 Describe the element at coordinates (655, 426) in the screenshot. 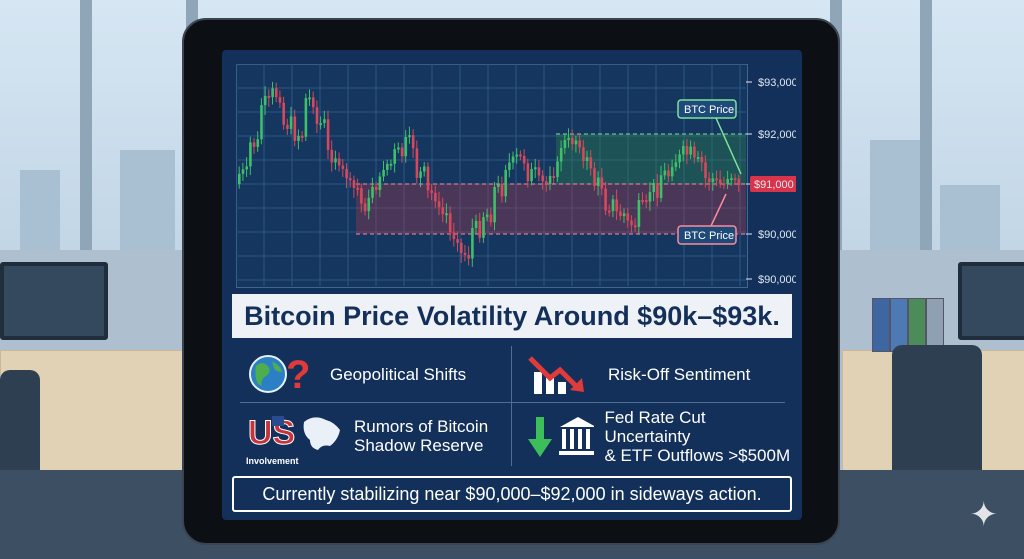

I see `factor-label-line1: Fed Rate Cut Uncertainty` at that location.